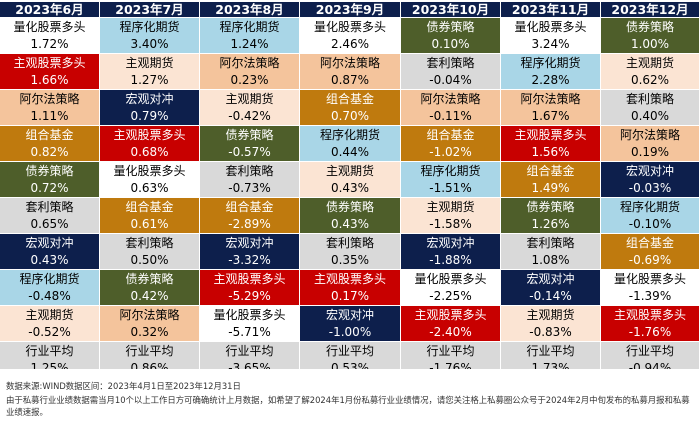 This screenshot has width=700, height=423. What do you see at coordinates (249, 215) in the screenshot?
I see `strategy-cell: 组合基金 -2.89%` at bounding box center [249, 215].